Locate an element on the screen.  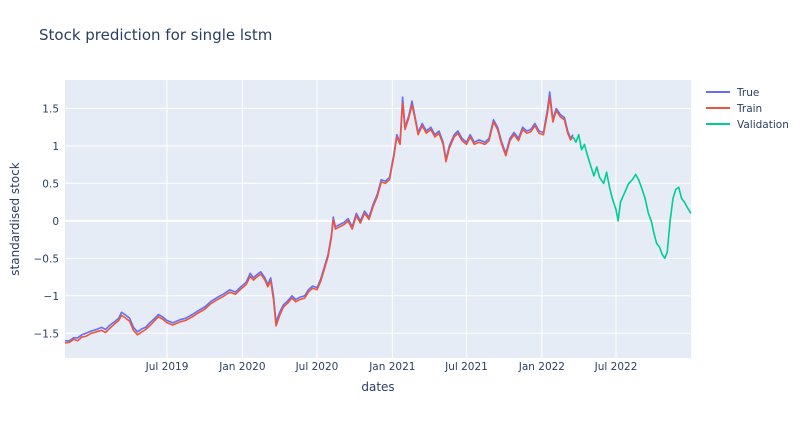
x-tick-label: Jan 2021 is located at coordinates (391, 367).